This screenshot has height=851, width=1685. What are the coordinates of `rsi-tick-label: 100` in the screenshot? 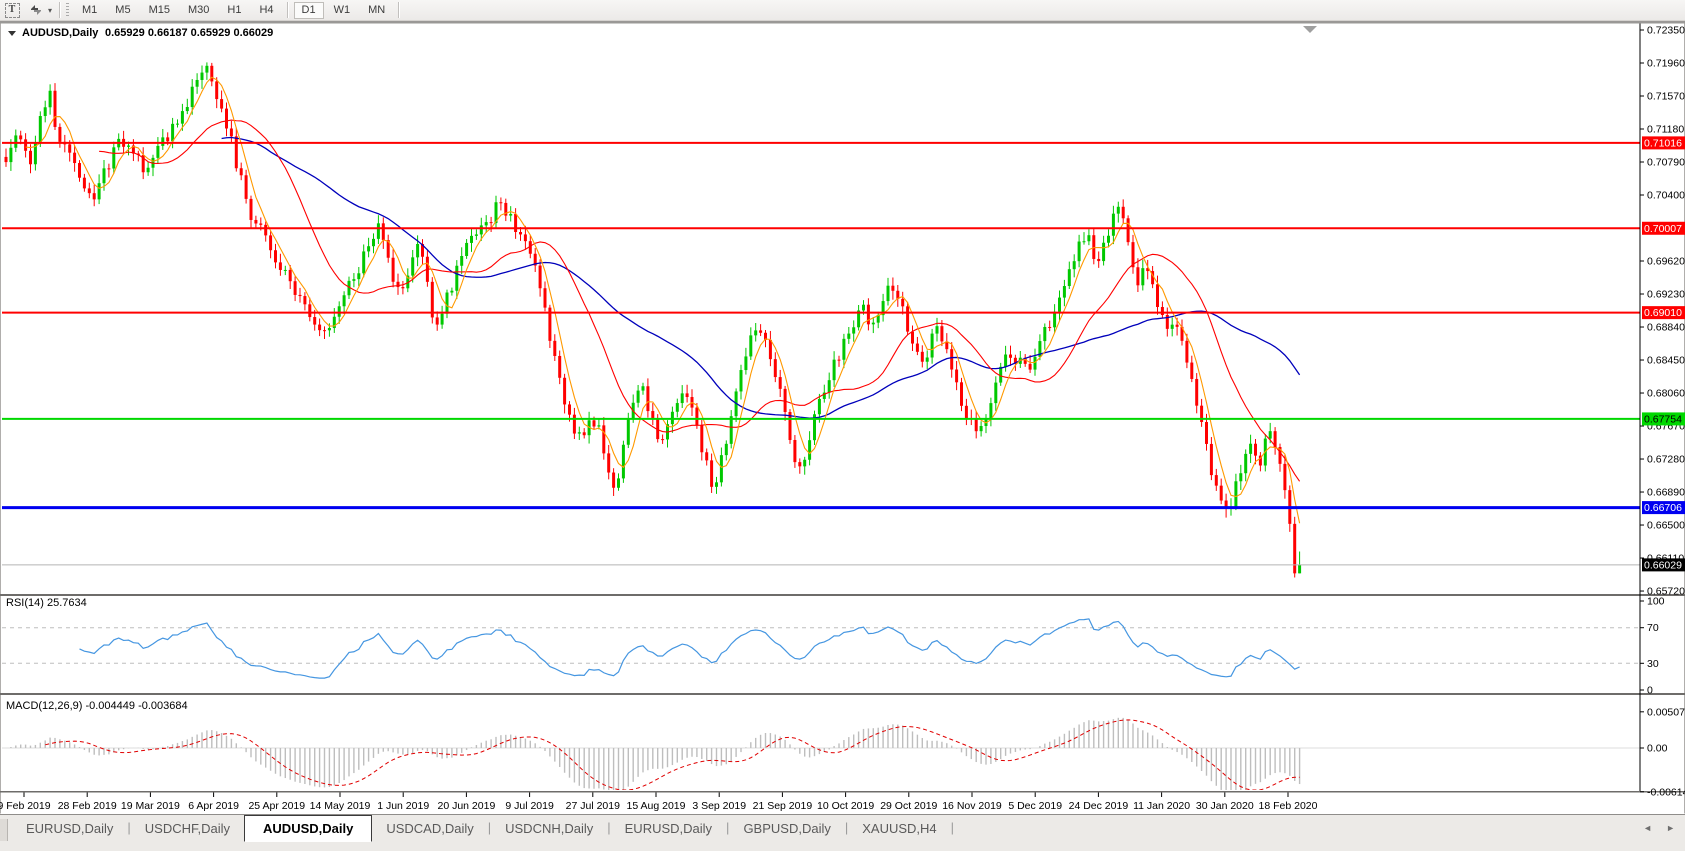 It's located at (1656, 602).